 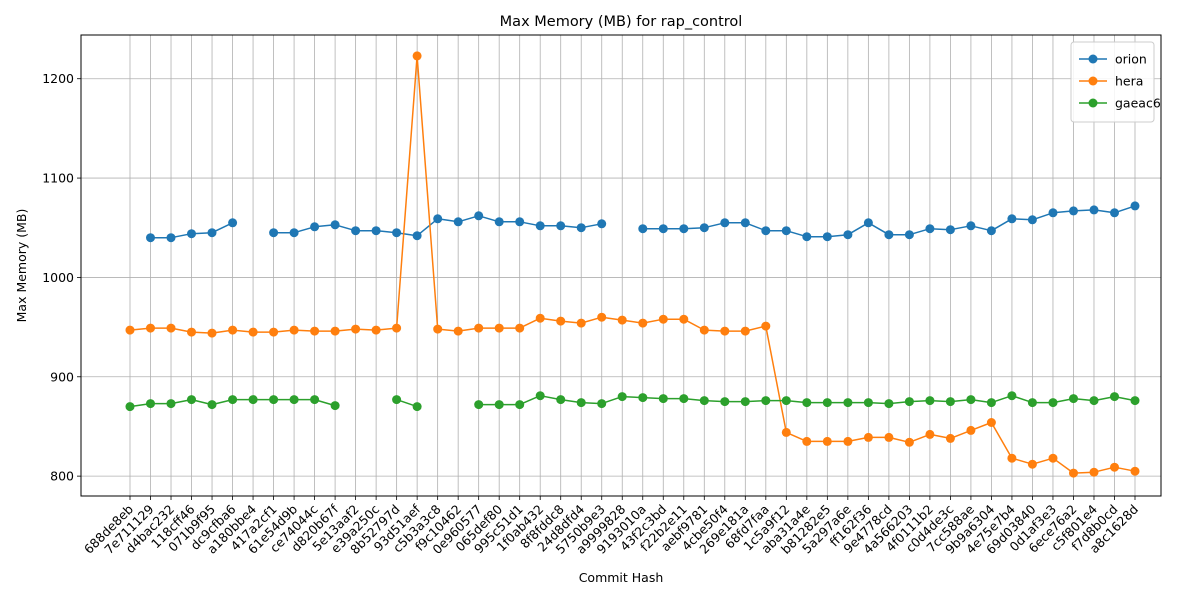 I want to click on y-tick-label: 1000, so click(x=58, y=277).